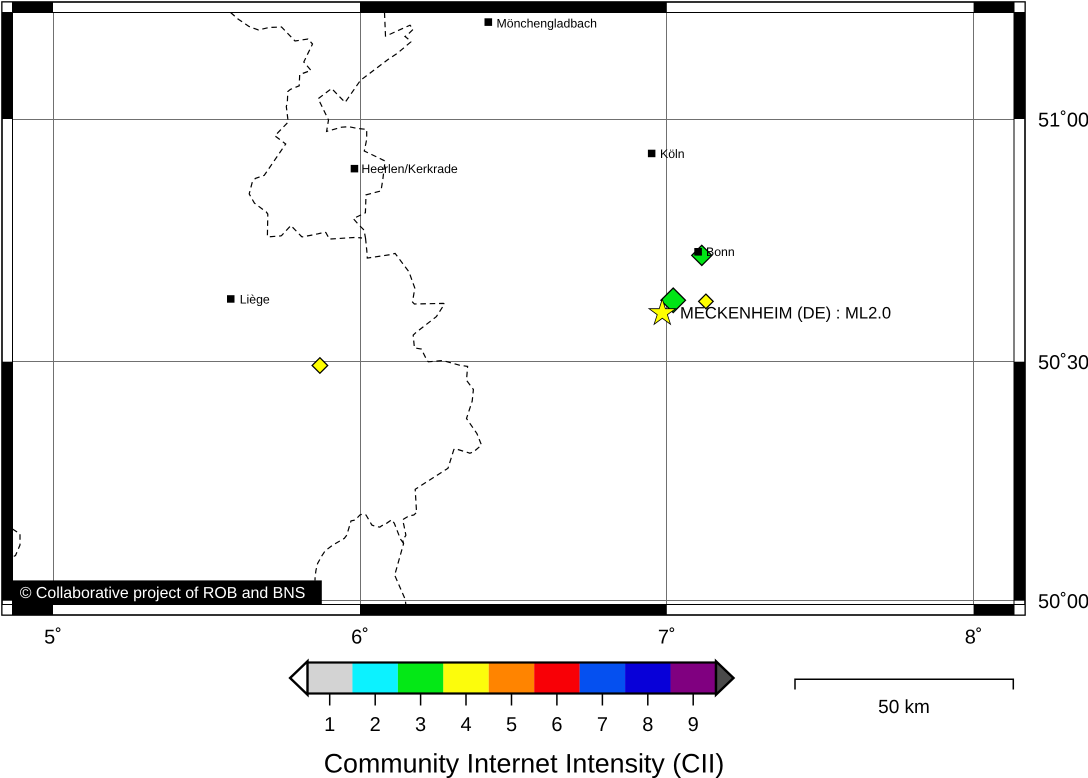  What do you see at coordinates (602, 725) in the screenshot?
I see `svg-text: 7` at bounding box center [602, 725].